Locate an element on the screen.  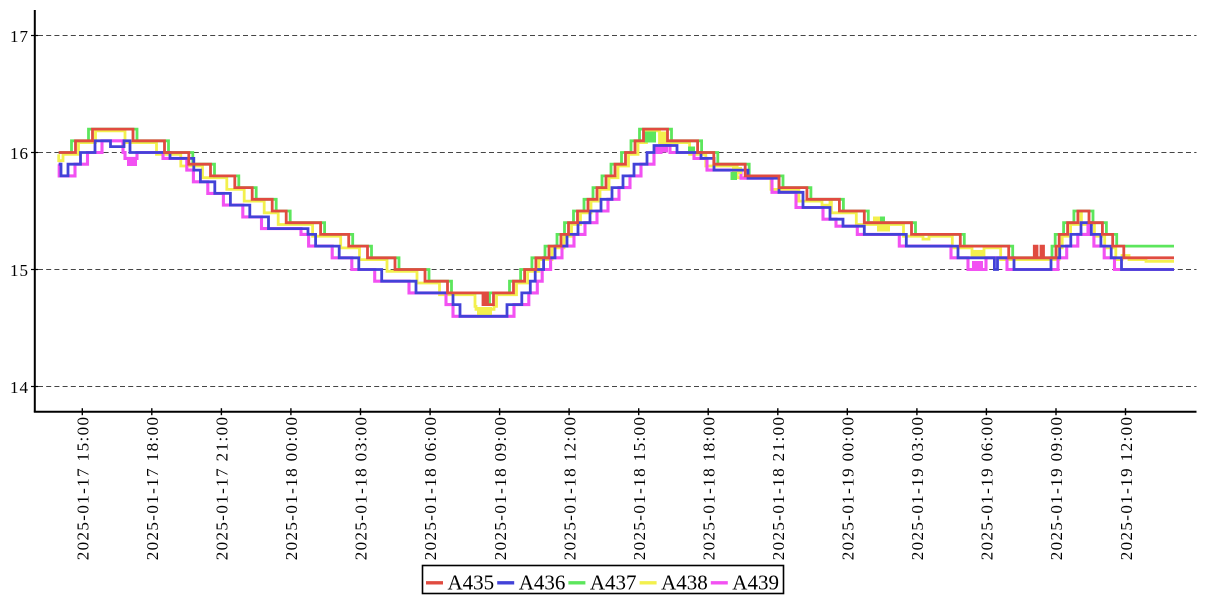
svg-text: 16 is located at coordinates (19, 153).